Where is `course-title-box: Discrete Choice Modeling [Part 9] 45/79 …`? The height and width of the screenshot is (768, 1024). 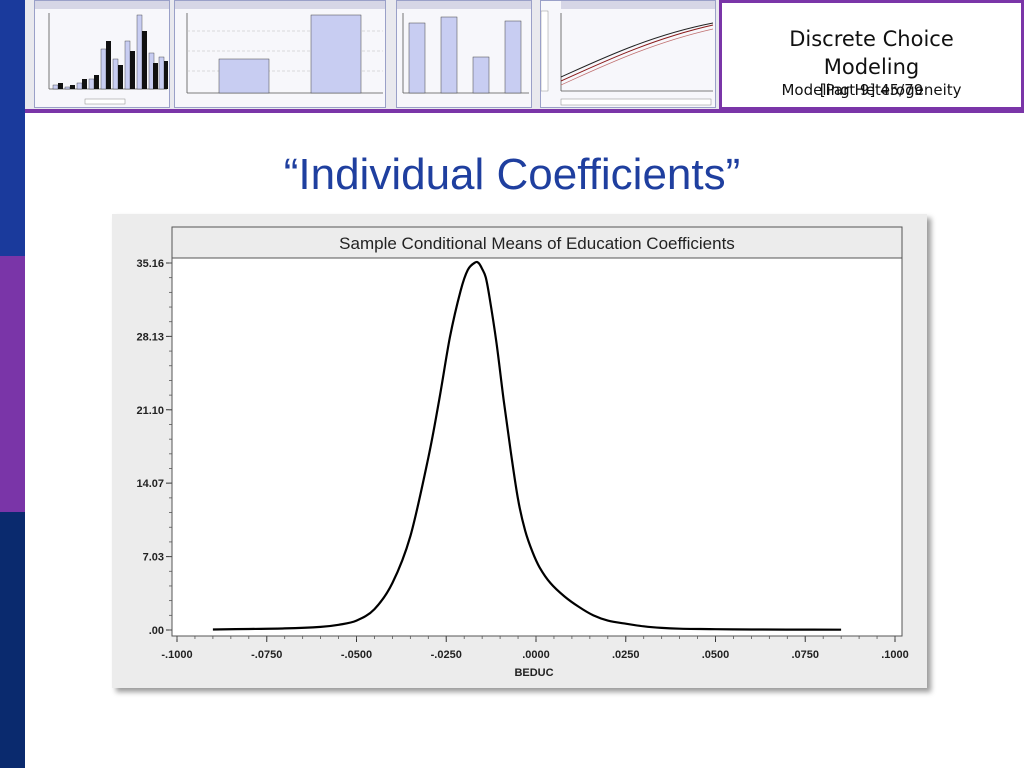
course-title-box: Discrete Choice Modeling [Part 9] 45/79 … is located at coordinates (871, 55).